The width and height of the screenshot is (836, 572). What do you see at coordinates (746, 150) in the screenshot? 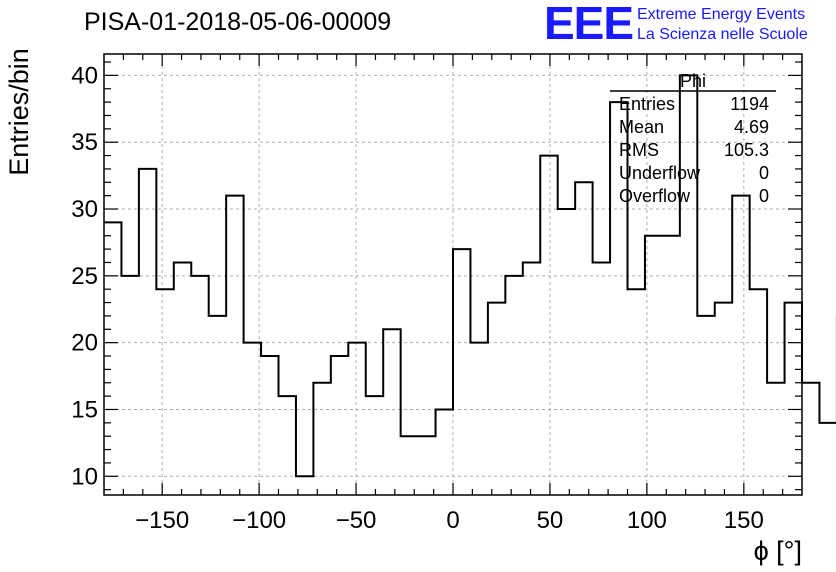
I see `stats-value: 105.3` at bounding box center [746, 150].